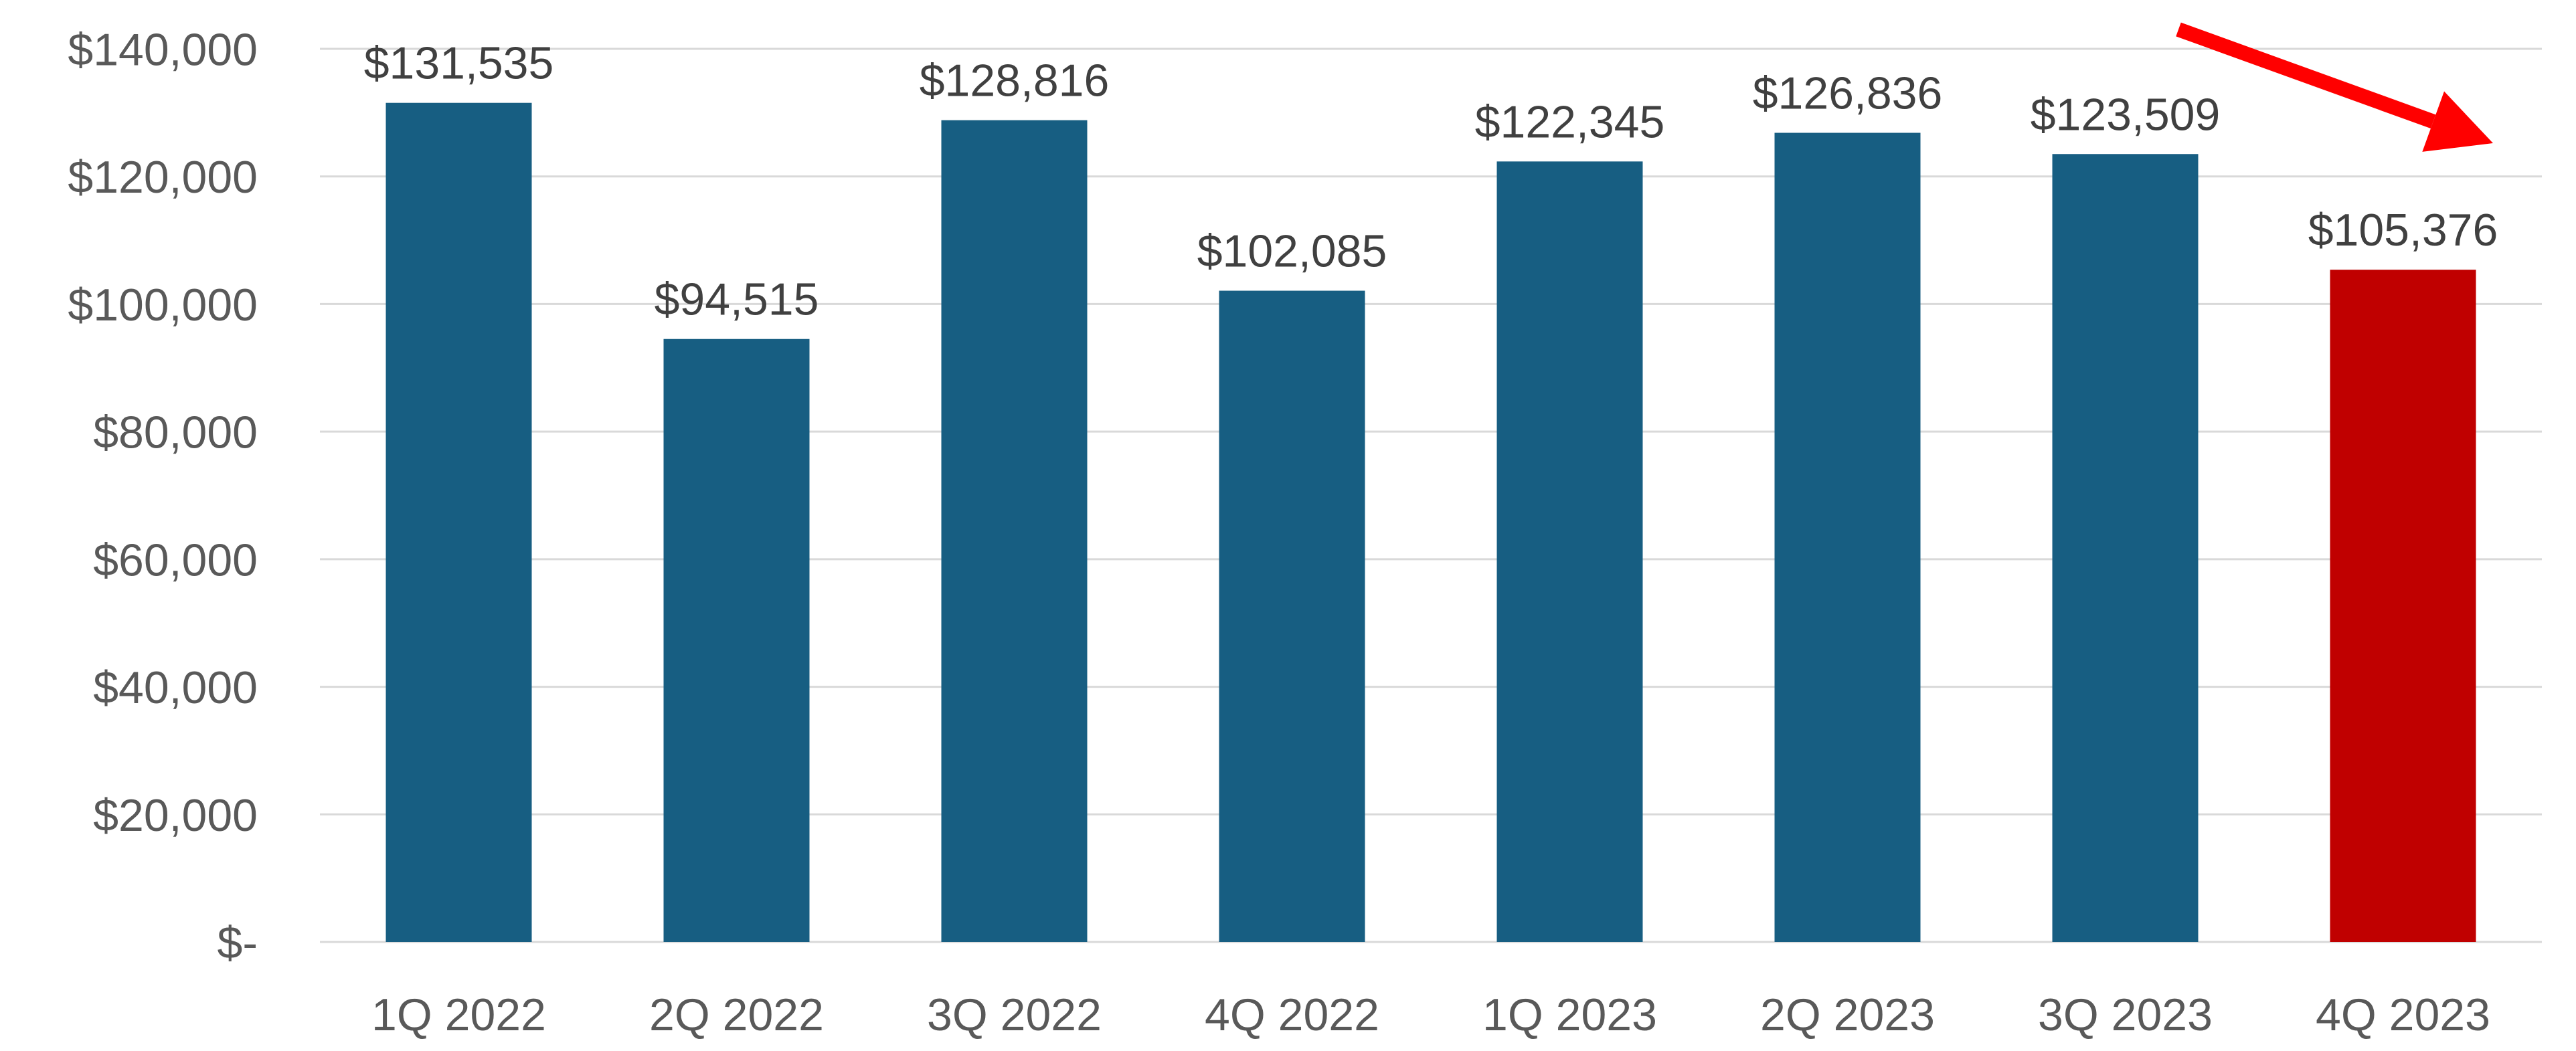  What do you see at coordinates (2403, 1014) in the screenshot?
I see `x-tick-label: 4Q 2023` at bounding box center [2403, 1014].